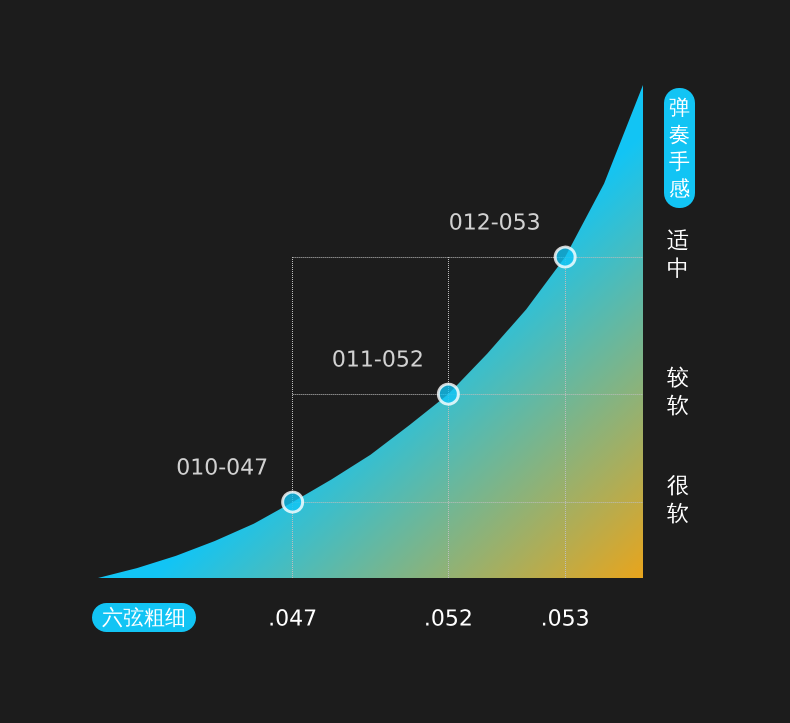 This screenshot has height=723, width=790. What do you see at coordinates (678, 255) in the screenshot?
I see `text: 适中` at bounding box center [678, 255].